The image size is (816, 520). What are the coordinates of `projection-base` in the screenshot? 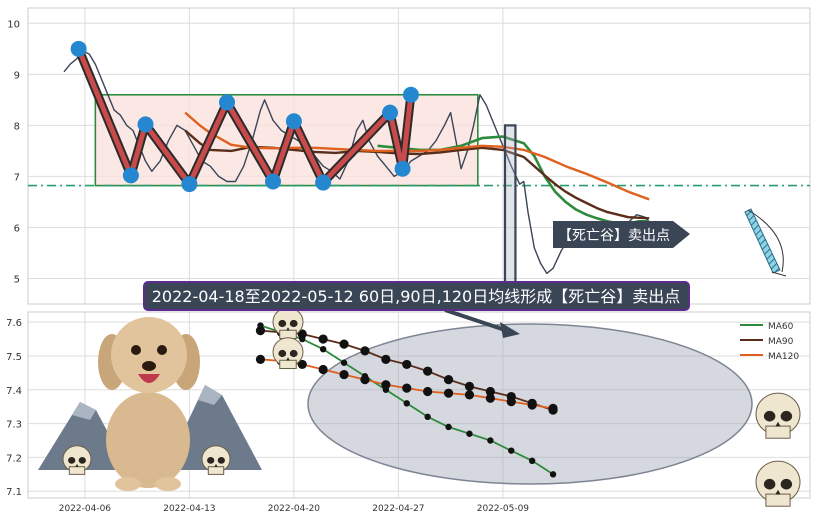 It's located at (779, 274).